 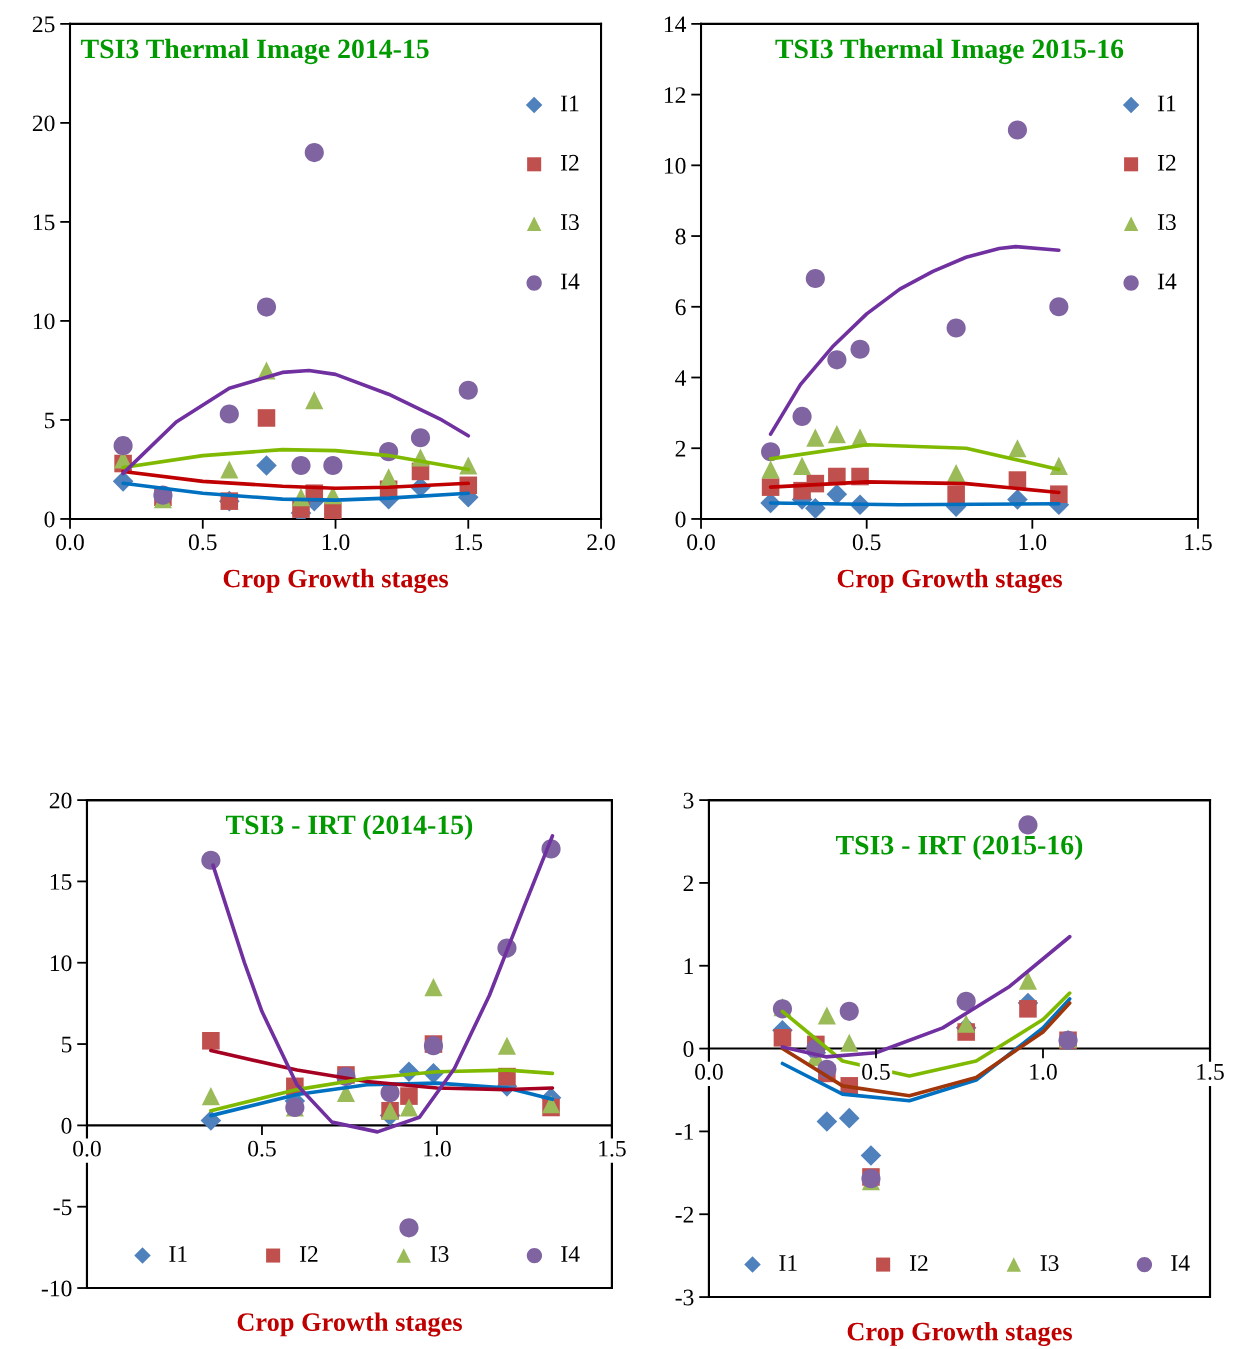 What do you see at coordinates (688, 800) in the screenshot?
I see `y-tick-label: 3` at bounding box center [688, 800].